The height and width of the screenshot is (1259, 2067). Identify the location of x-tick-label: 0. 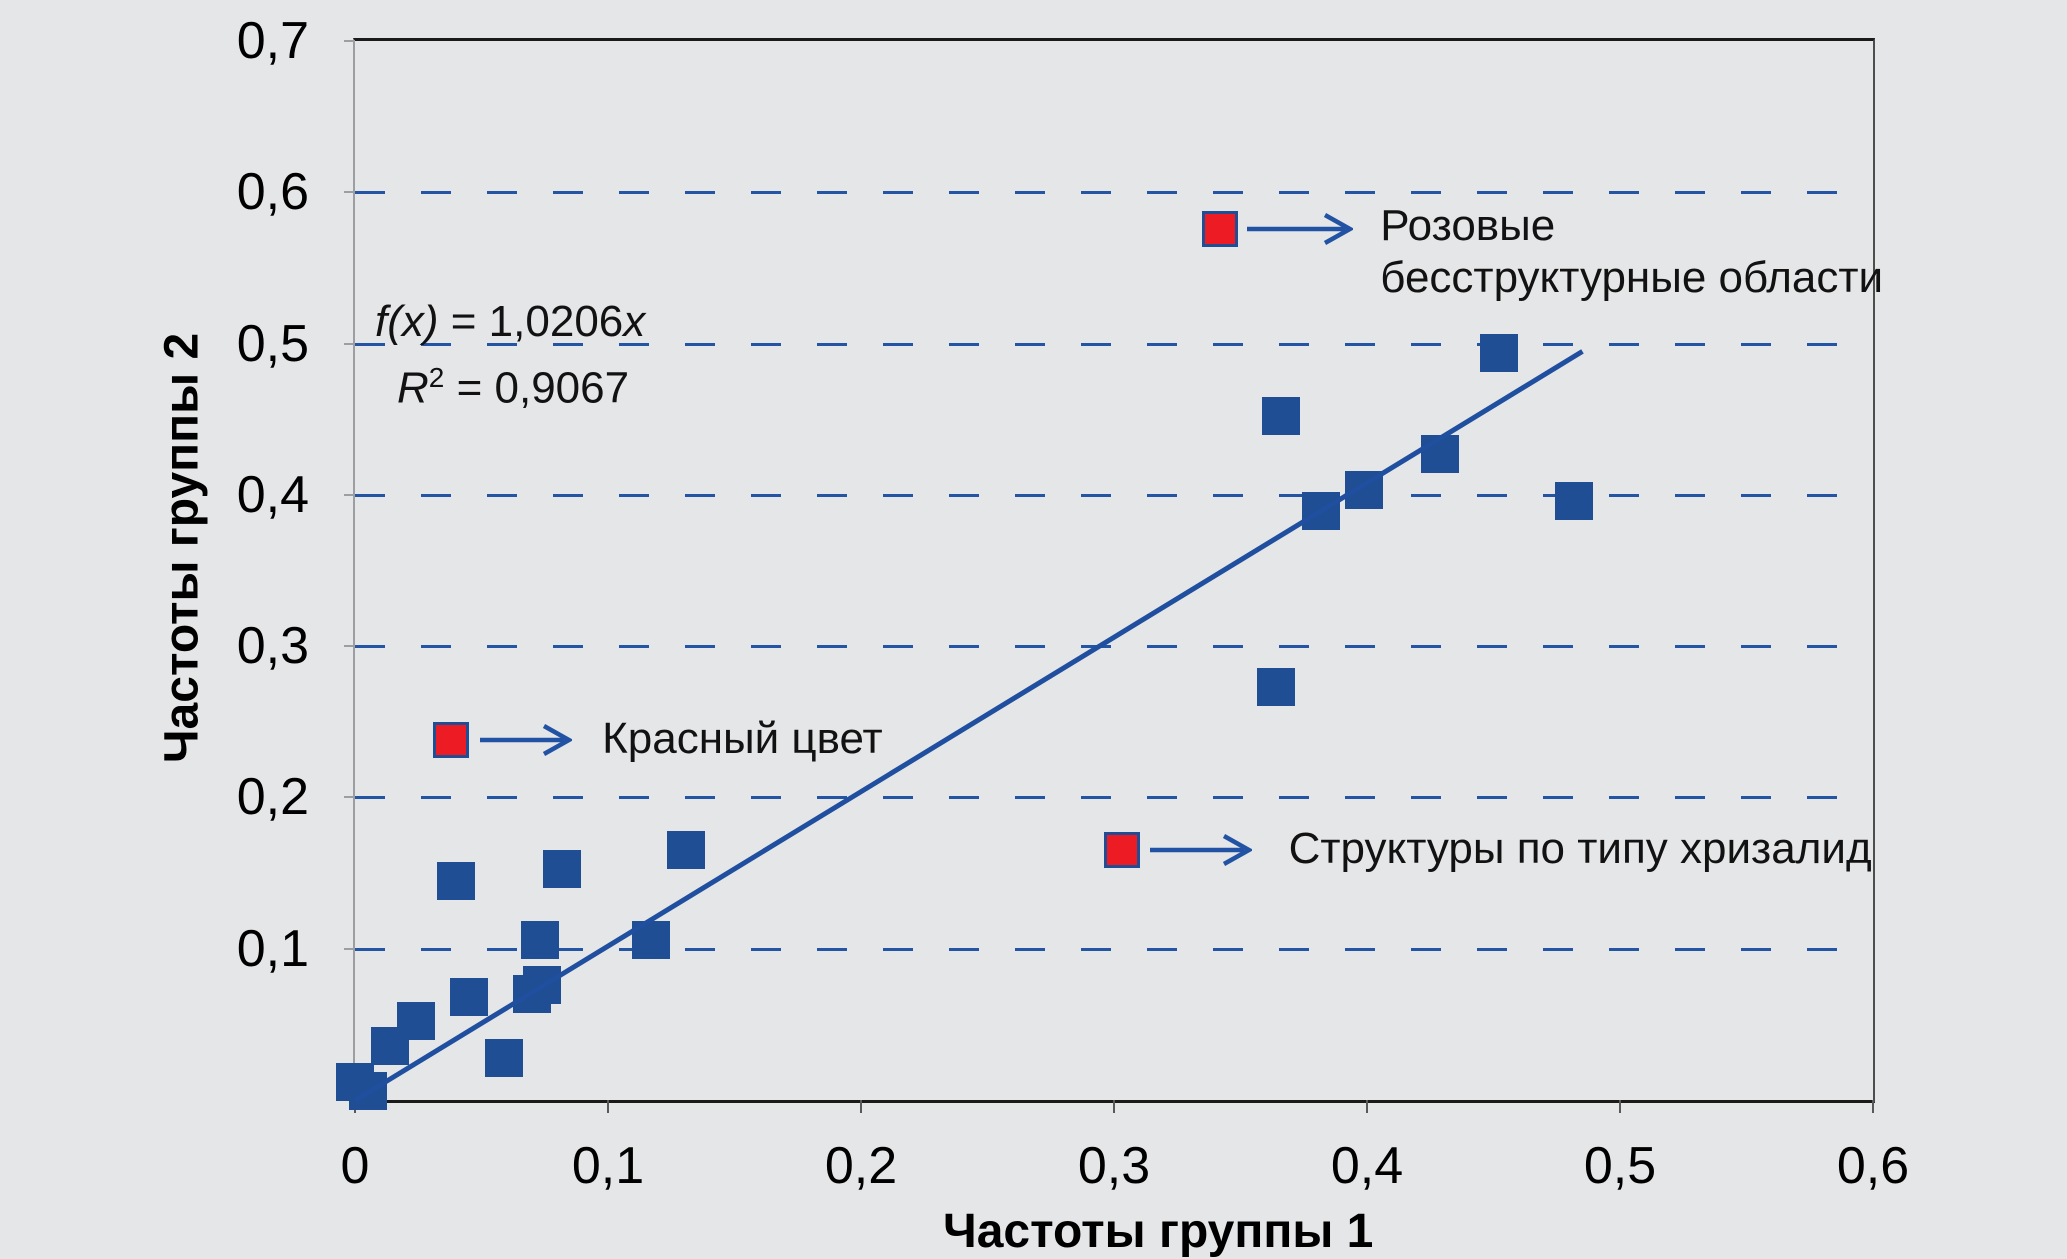
(355, 1166).